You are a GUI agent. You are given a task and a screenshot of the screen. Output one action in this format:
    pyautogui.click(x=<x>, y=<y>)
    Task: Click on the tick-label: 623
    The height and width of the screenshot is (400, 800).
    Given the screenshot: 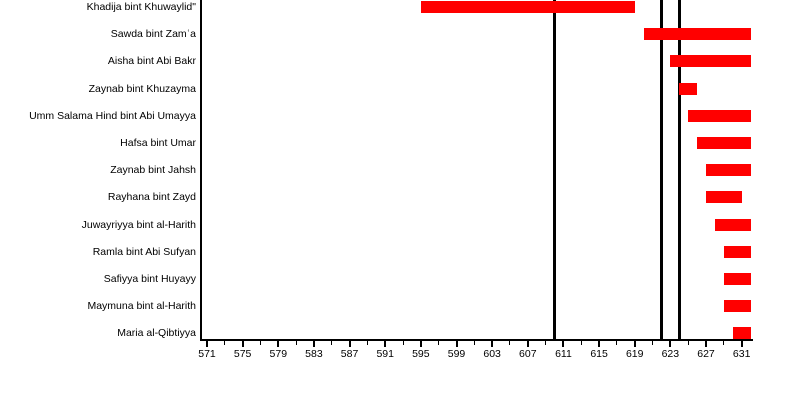 What is the action you would take?
    pyautogui.click(x=670, y=354)
    